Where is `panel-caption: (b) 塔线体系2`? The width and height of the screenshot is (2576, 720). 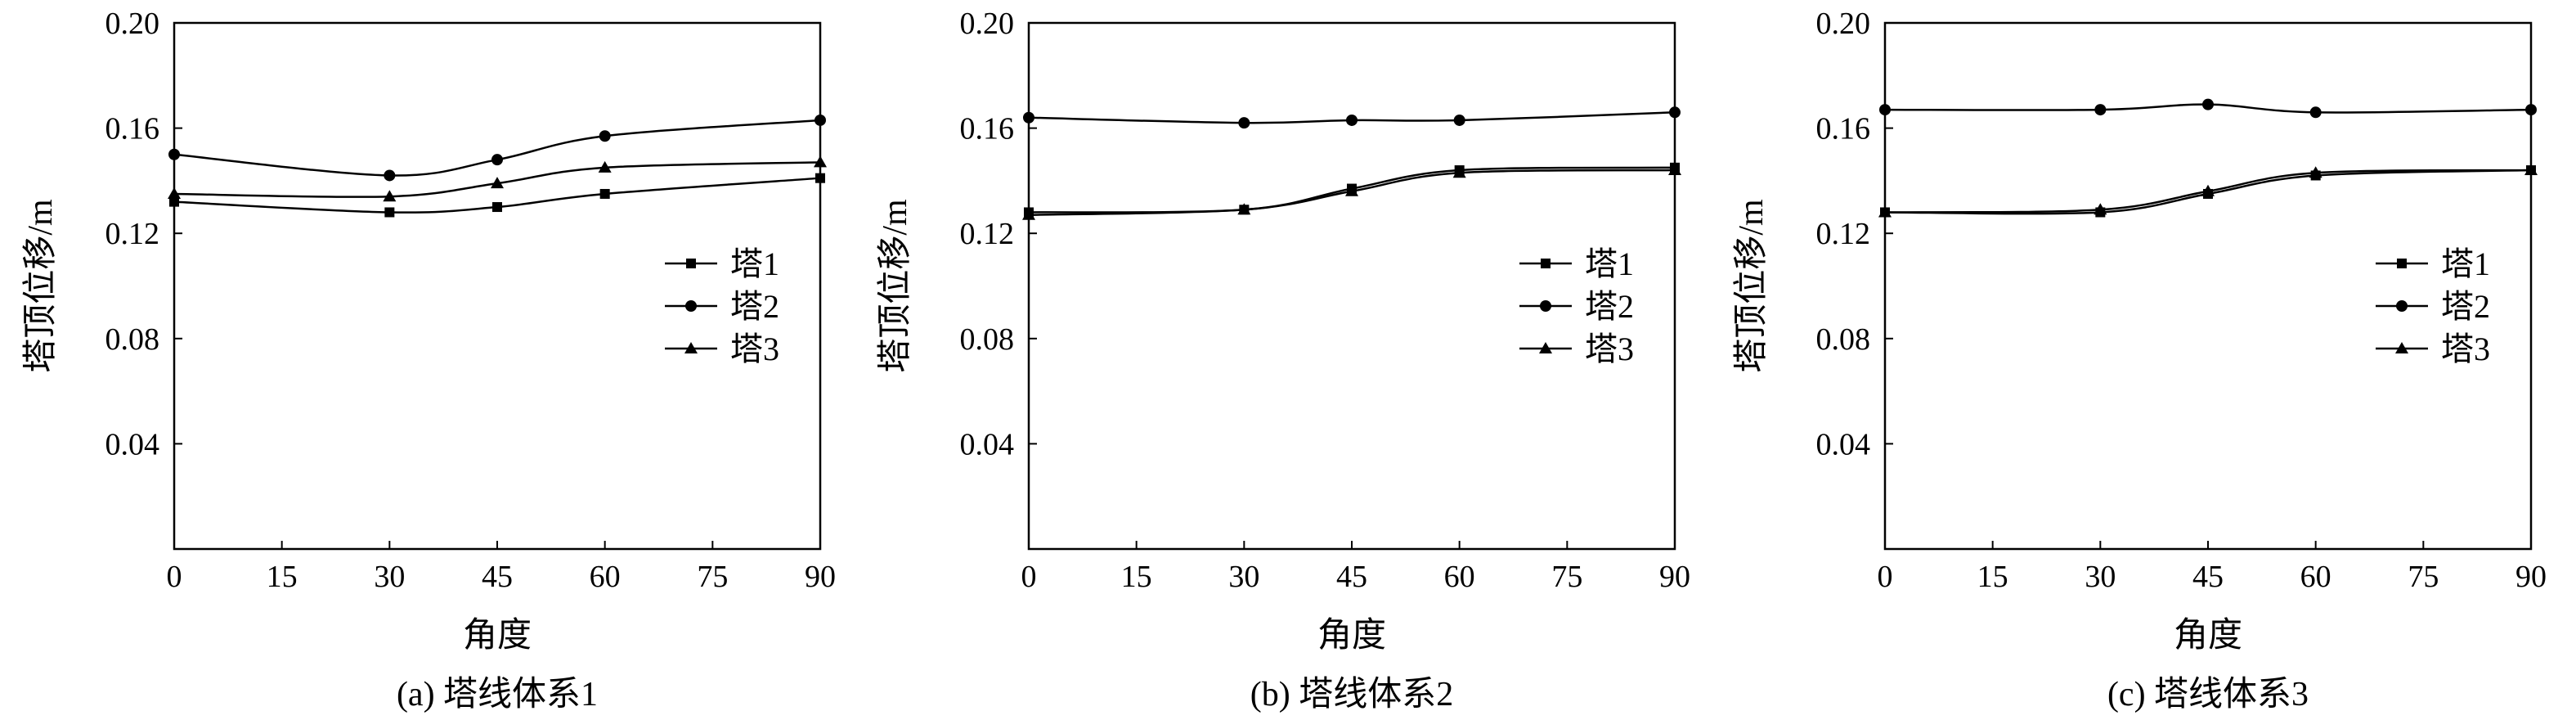 panel-caption: (b) 塔线体系2 is located at coordinates (1351, 695).